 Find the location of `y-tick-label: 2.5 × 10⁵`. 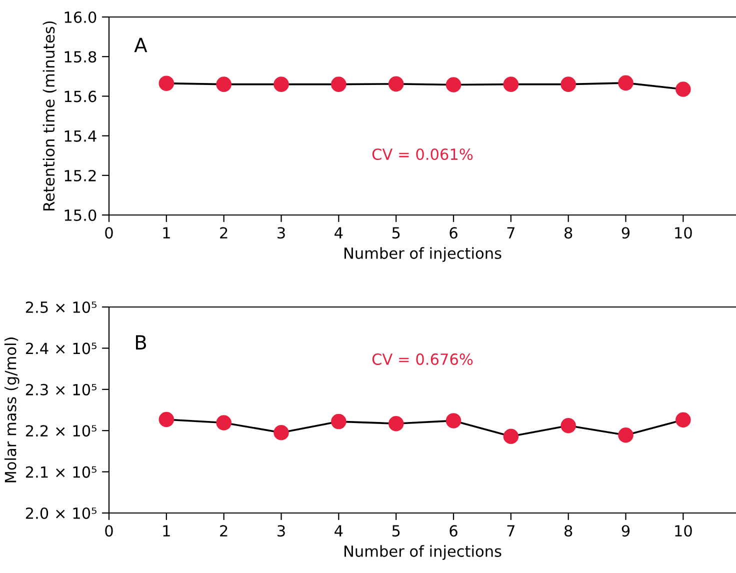

y-tick-label: 2.5 × 10⁵ is located at coordinates (61, 307).